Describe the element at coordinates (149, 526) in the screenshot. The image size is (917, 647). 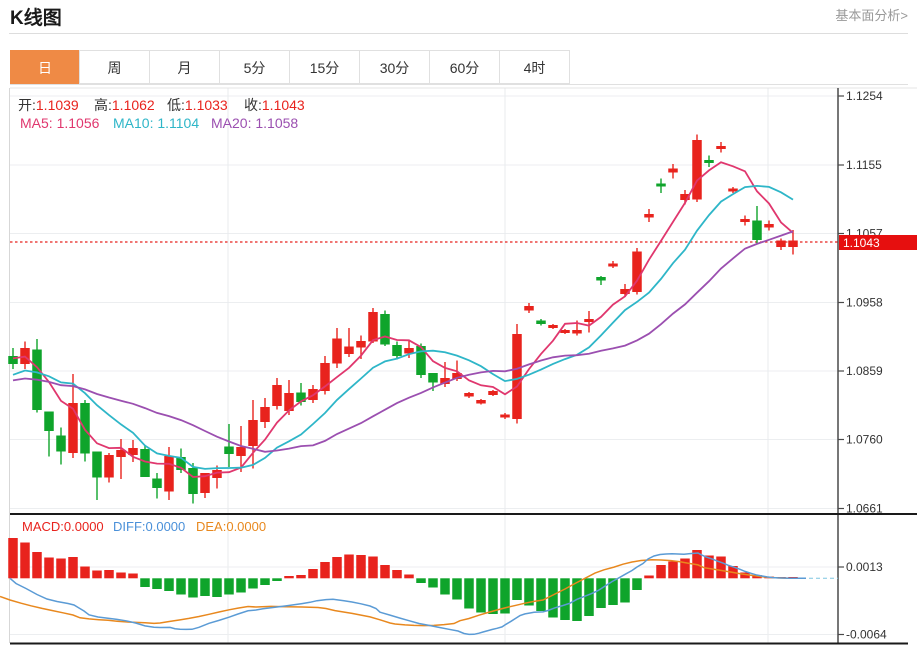
I see `svg-text: DIFF:0.0000` at that location.